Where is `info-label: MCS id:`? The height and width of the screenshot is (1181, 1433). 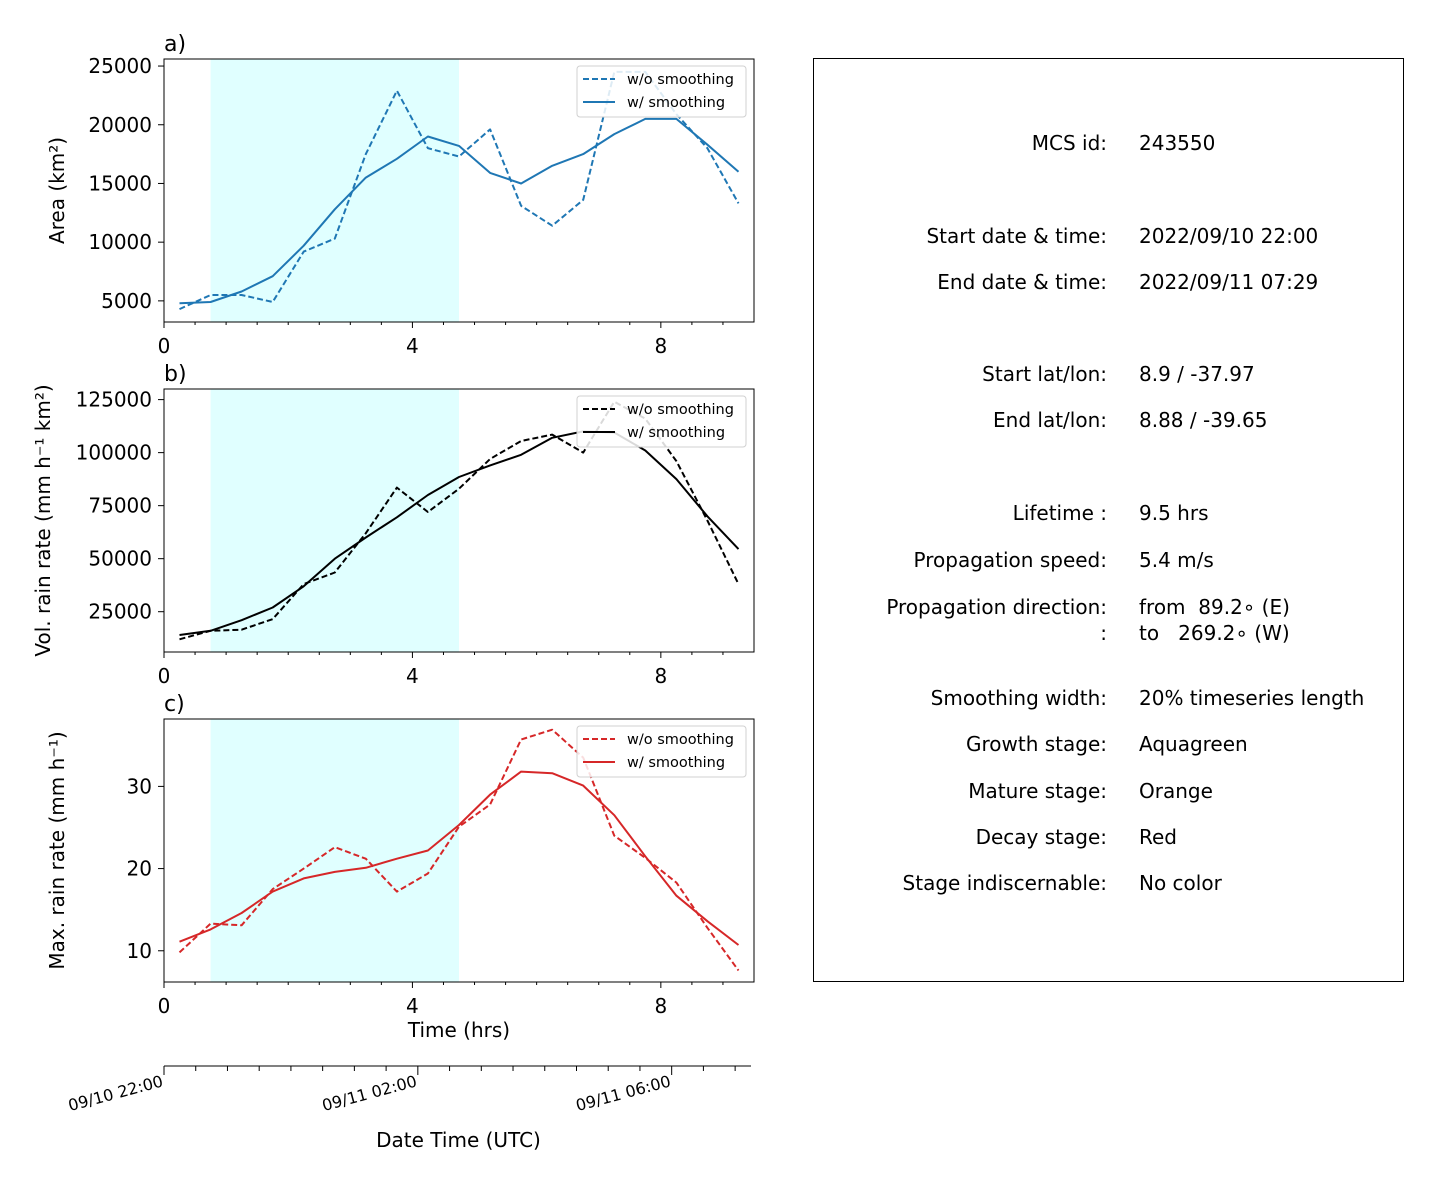
info-label: MCS id: is located at coordinates (1069, 143).